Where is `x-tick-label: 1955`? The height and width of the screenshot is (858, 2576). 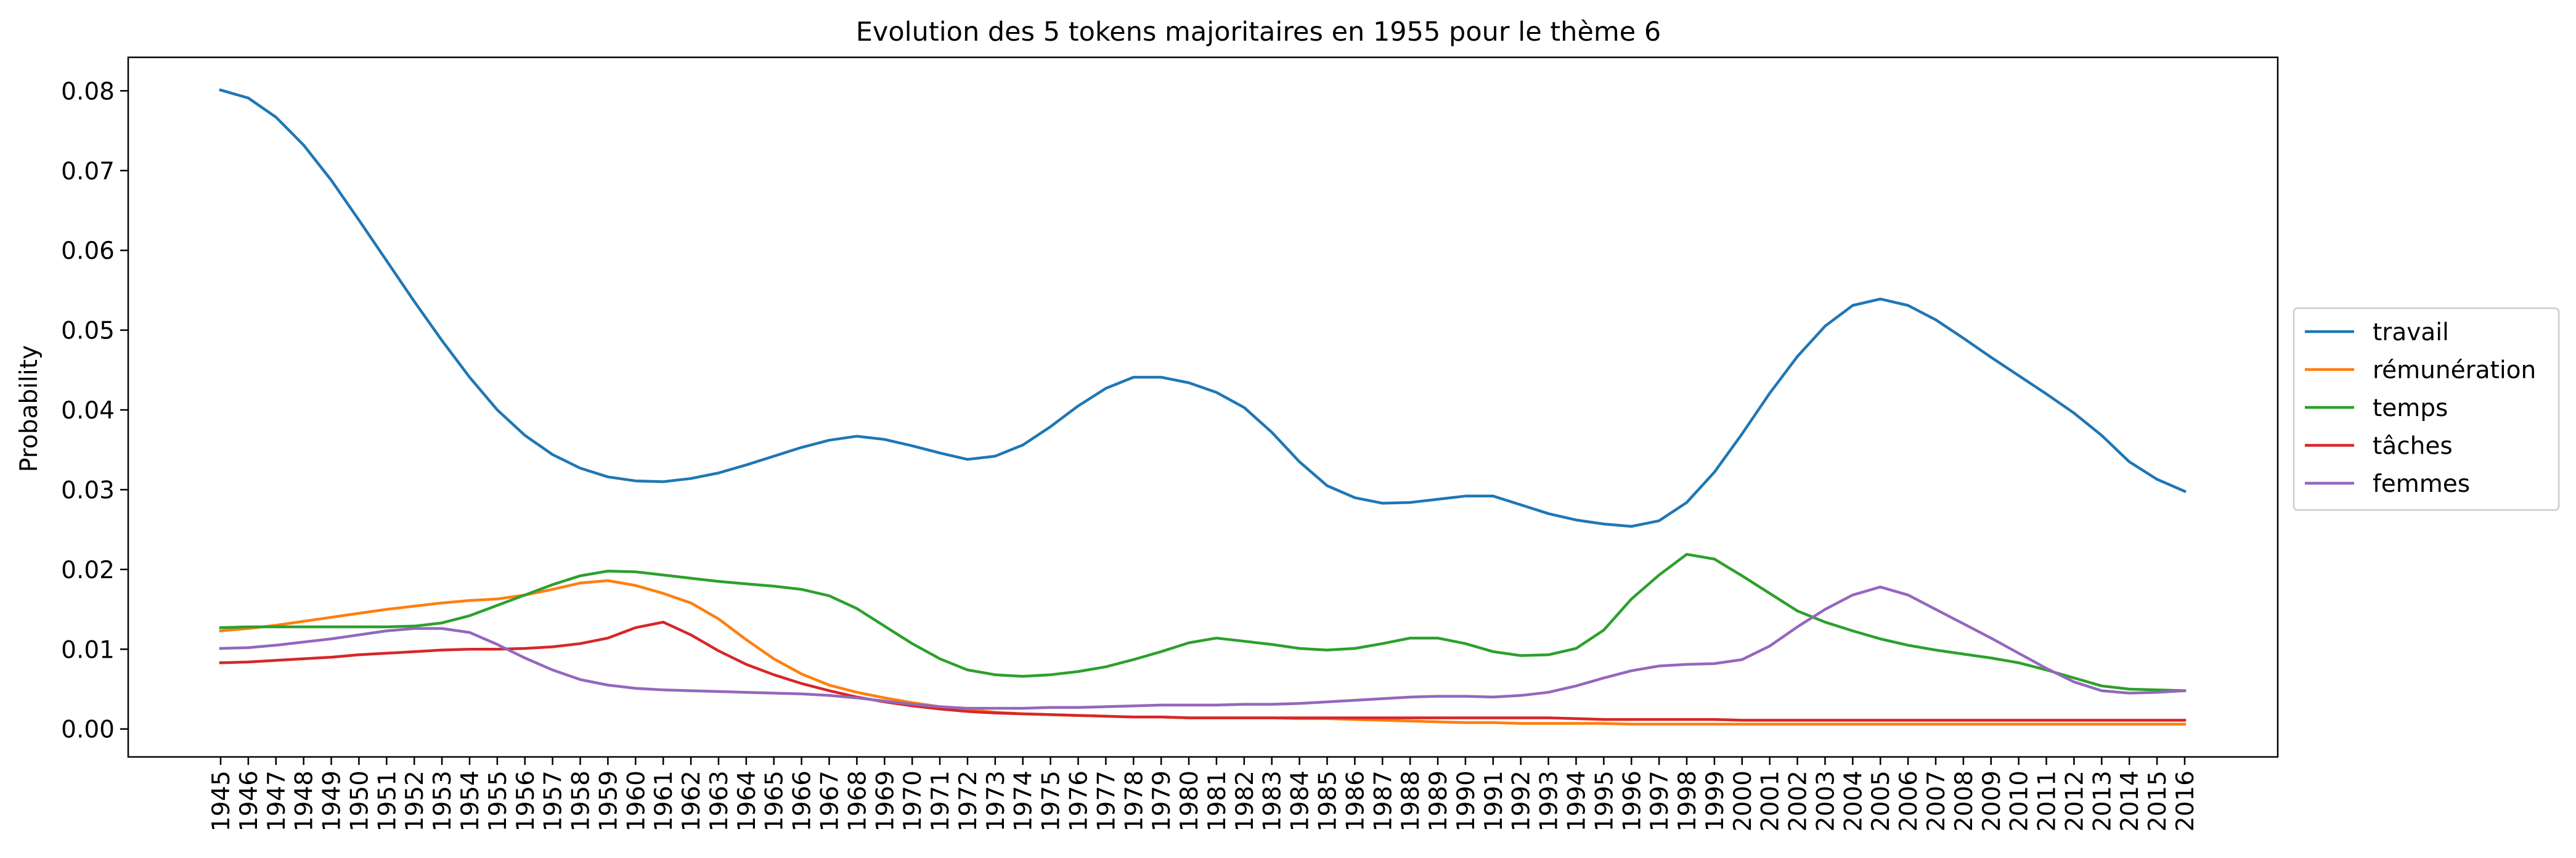
x-tick-label: 1955 is located at coordinates (498, 800).